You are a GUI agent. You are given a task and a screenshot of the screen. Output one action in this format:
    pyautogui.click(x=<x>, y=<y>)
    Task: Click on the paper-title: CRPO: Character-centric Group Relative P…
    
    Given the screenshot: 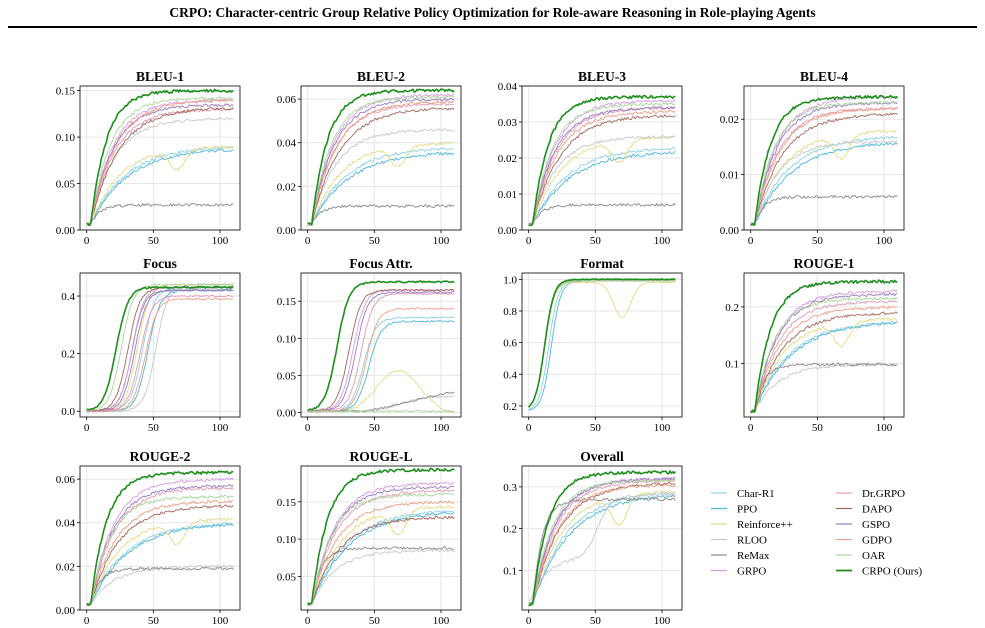 What is the action you would take?
    pyautogui.click(x=492, y=12)
    